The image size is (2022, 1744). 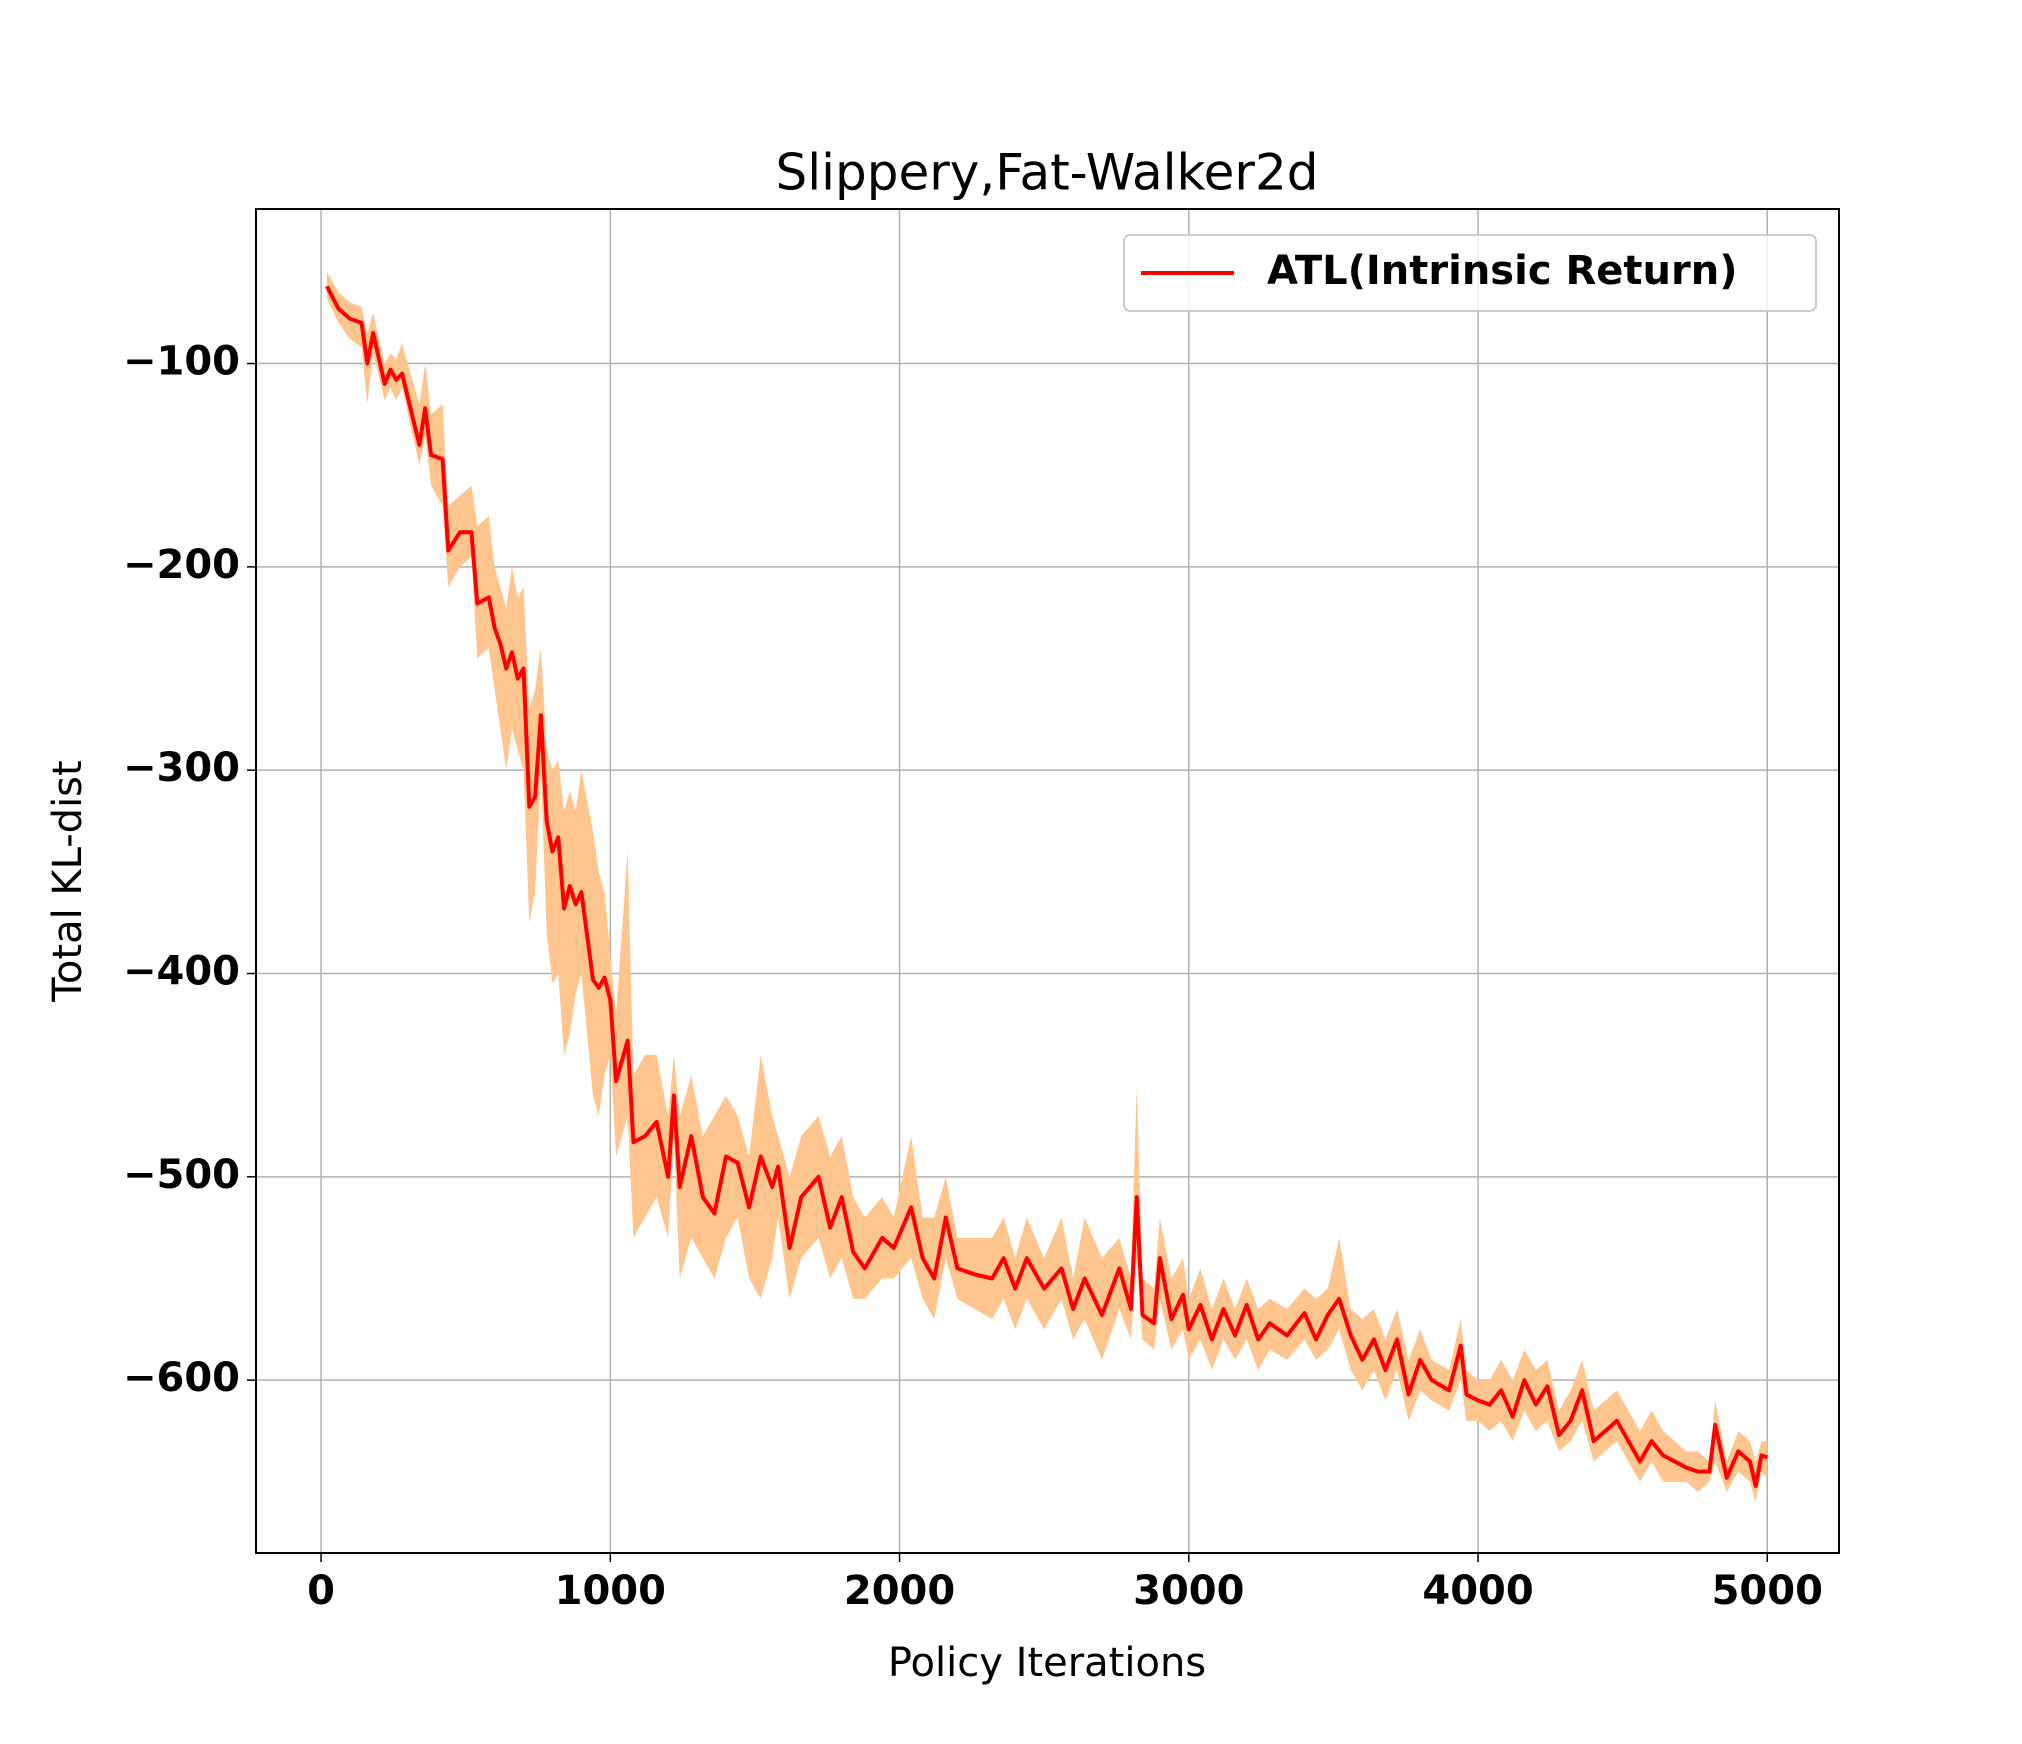 I want to click on x-tick-label: 0, so click(x=321, y=1591).